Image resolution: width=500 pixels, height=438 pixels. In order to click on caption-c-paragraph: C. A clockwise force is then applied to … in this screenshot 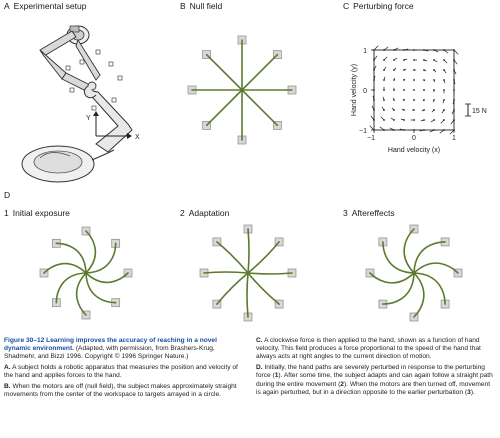, I will do `click(368, 349)`.